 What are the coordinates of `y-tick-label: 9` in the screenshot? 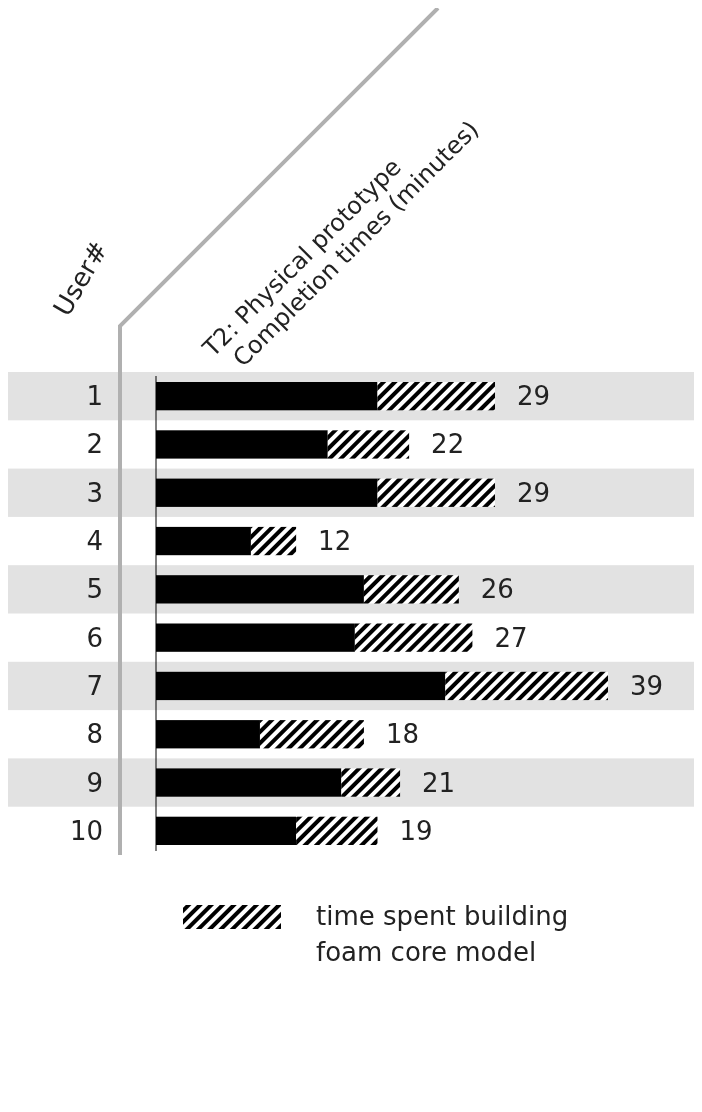 It's located at (94, 782).